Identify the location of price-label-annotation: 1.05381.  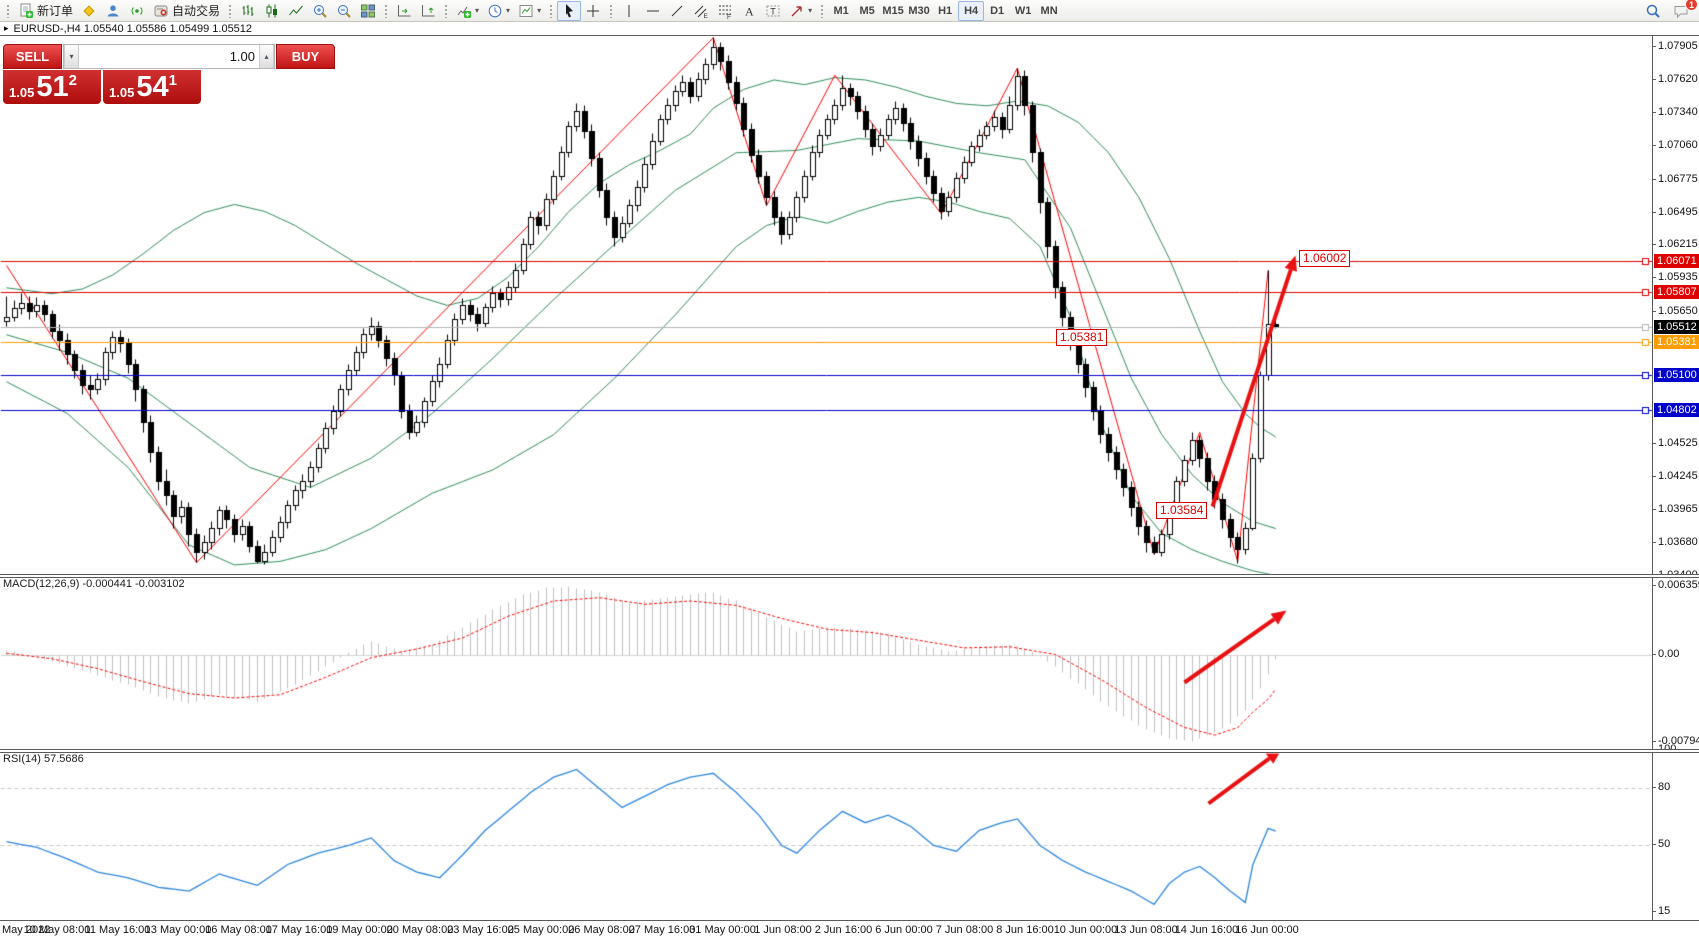
(1082, 337).